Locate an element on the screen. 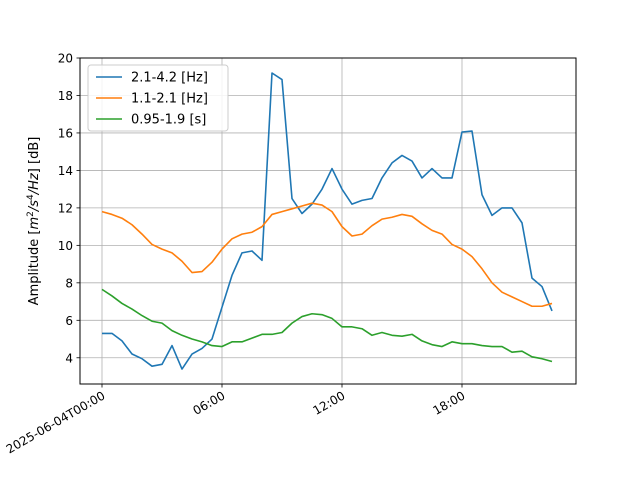  y-tick-label: 6 is located at coordinates (69, 321).